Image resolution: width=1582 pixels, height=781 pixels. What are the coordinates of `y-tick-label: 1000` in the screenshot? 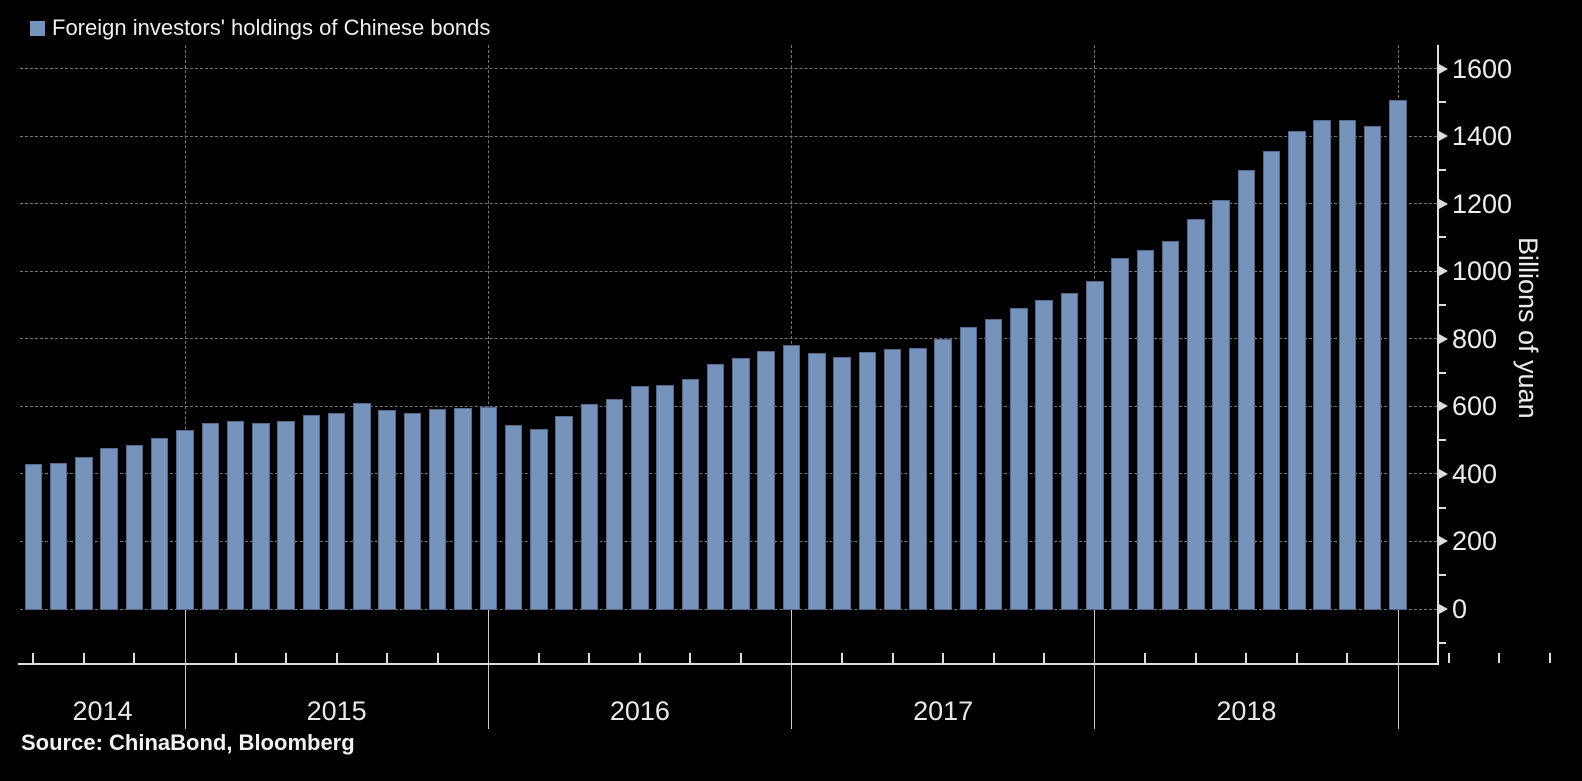 It's located at (1482, 271).